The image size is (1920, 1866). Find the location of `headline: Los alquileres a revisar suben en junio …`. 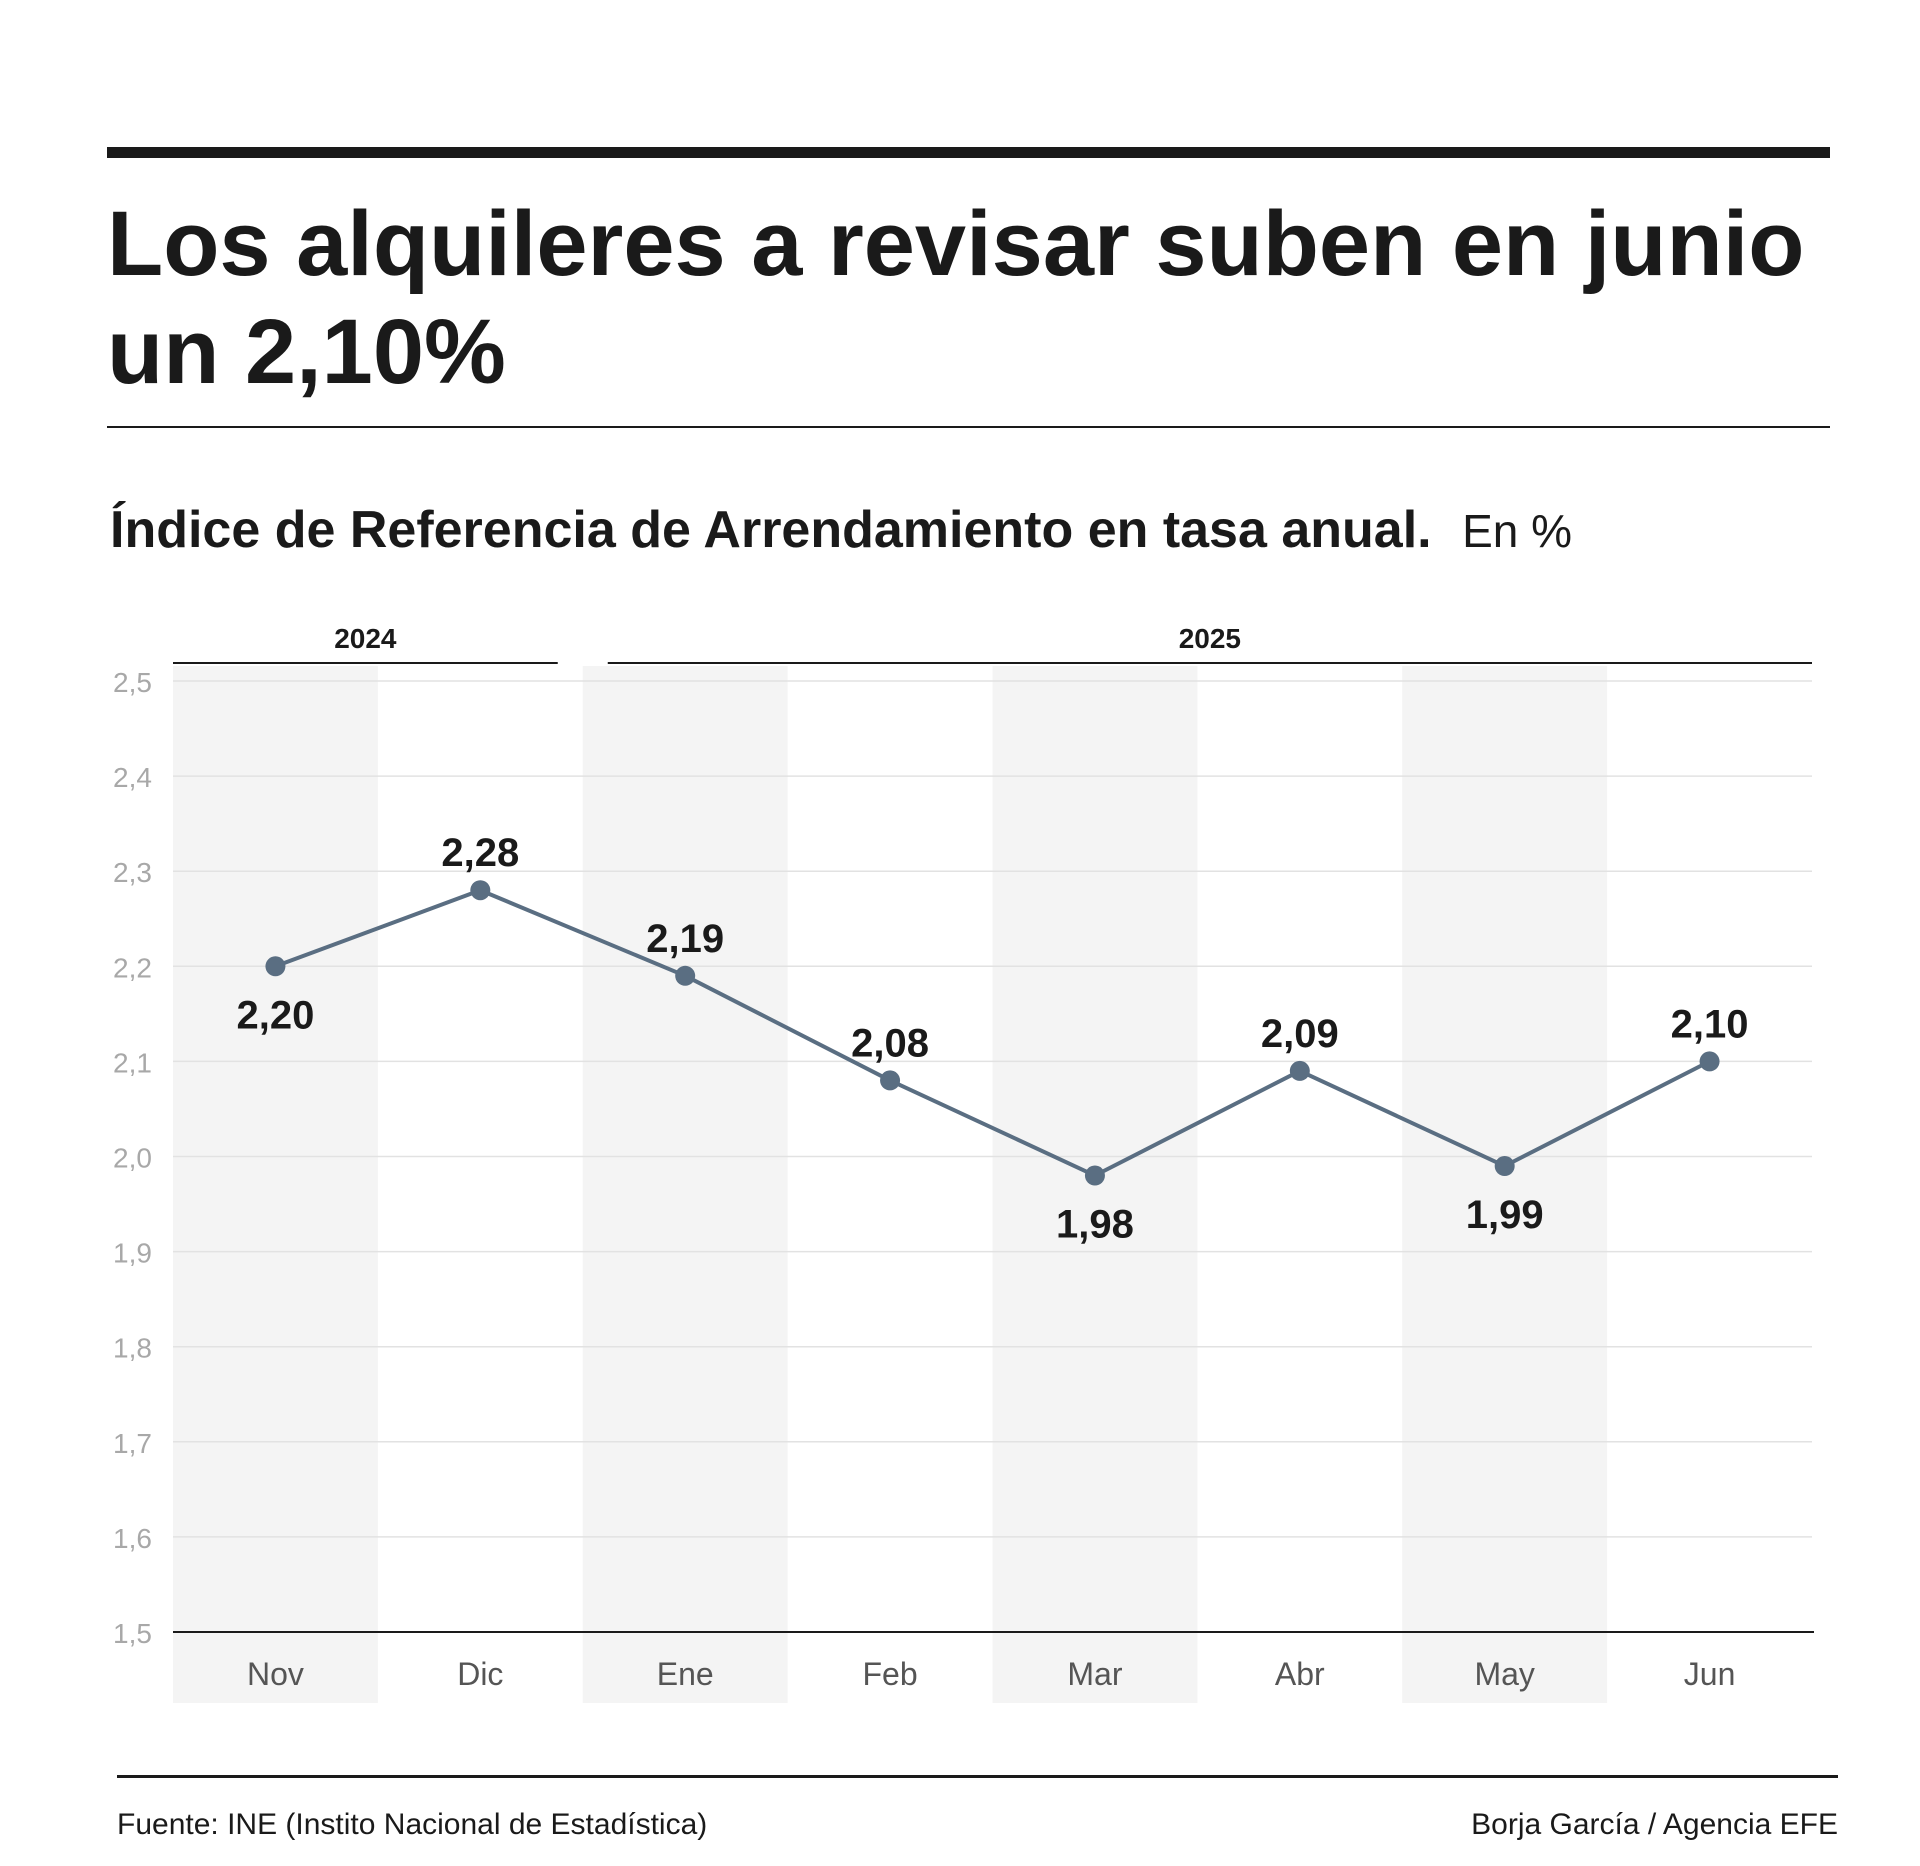

headline: Los alquileres a revisar suben en junio … is located at coordinates (956, 298).